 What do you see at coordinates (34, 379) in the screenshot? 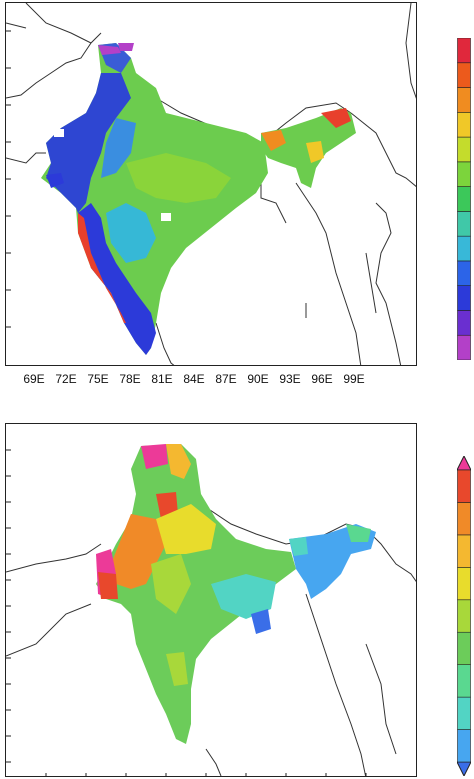
I see `x-tick-label: 69E` at bounding box center [34, 379].